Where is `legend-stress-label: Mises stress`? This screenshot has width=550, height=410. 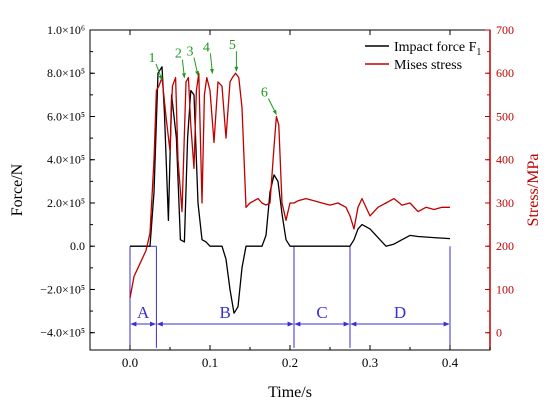
legend-stress-label: Mises stress is located at coordinates (428, 65).